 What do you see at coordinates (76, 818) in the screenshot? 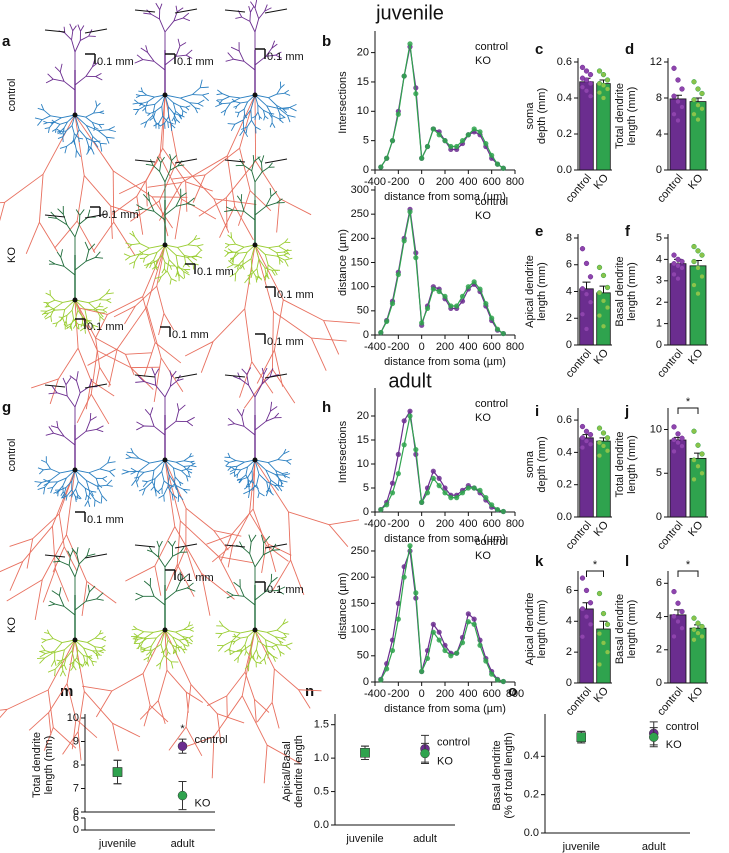
I see `y-tick-label: 6` at bounding box center [76, 818].